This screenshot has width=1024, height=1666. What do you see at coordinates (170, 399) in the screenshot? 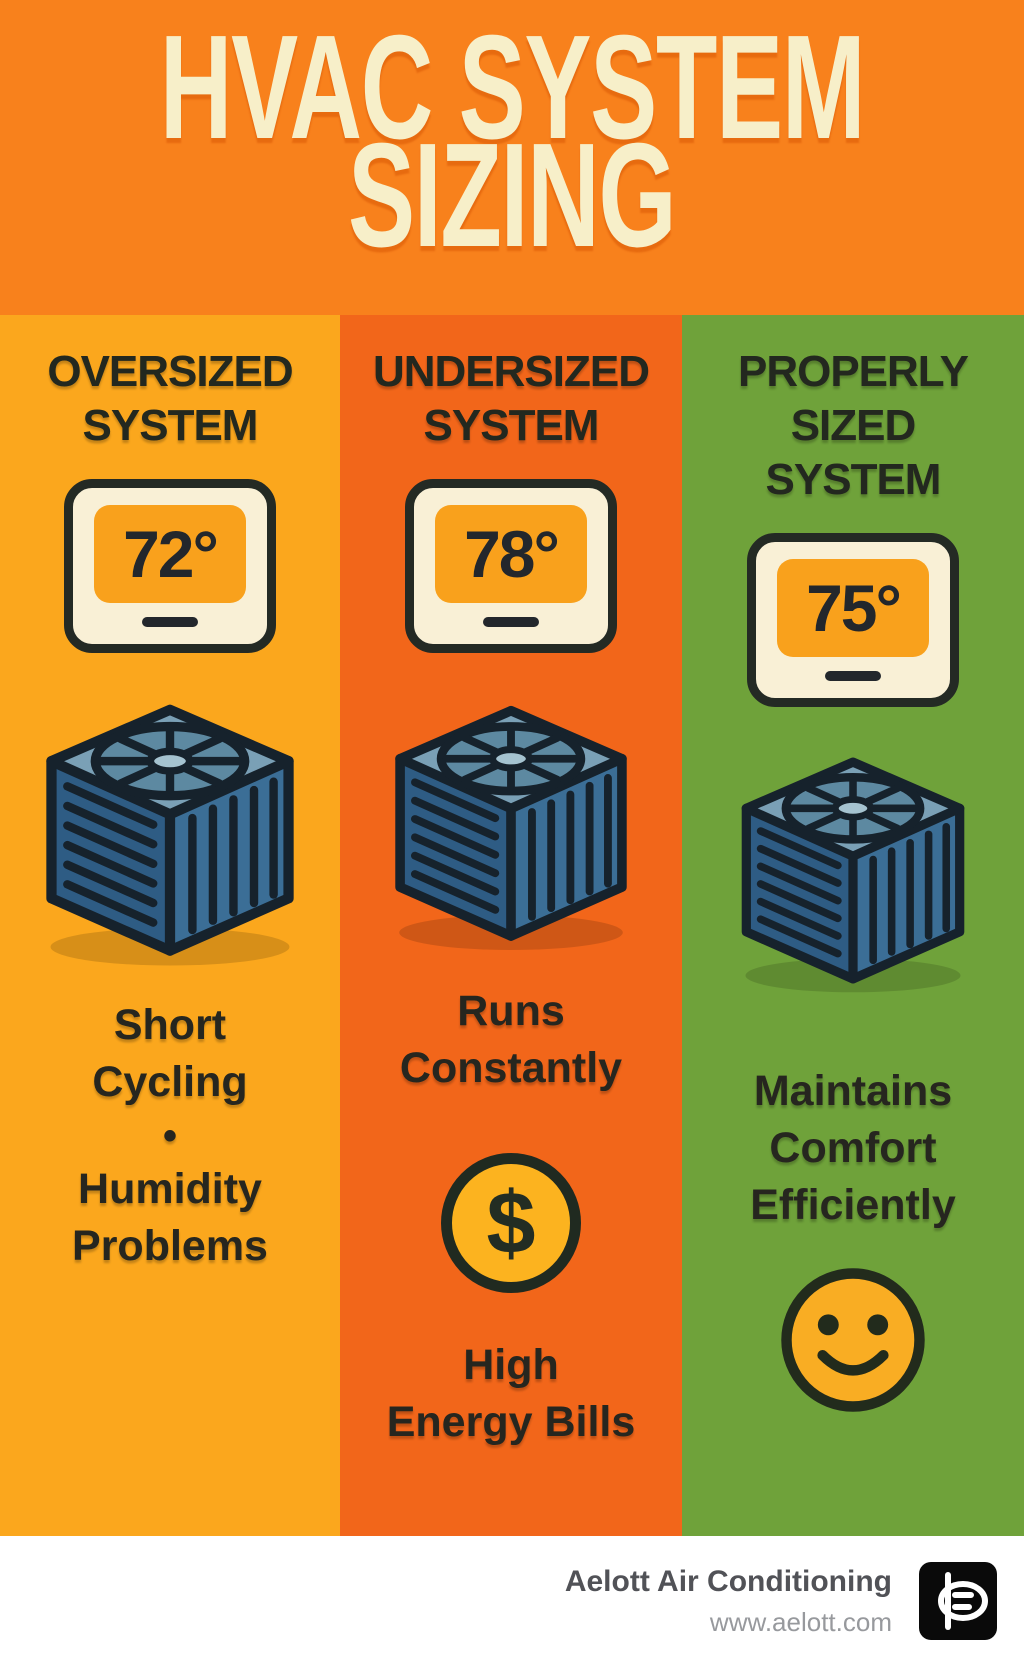
I see `column-heading-oversized: OVERSIZED SYSTEM` at bounding box center [170, 399].